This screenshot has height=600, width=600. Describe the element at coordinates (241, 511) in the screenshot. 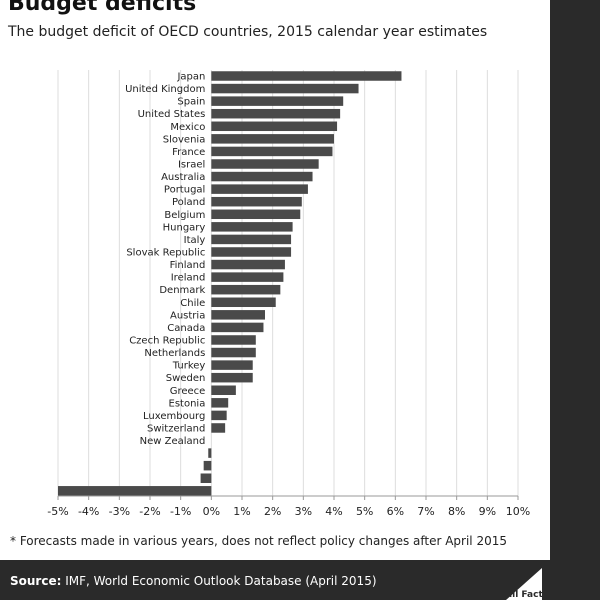

I see `x-tick-label: 1%` at that location.